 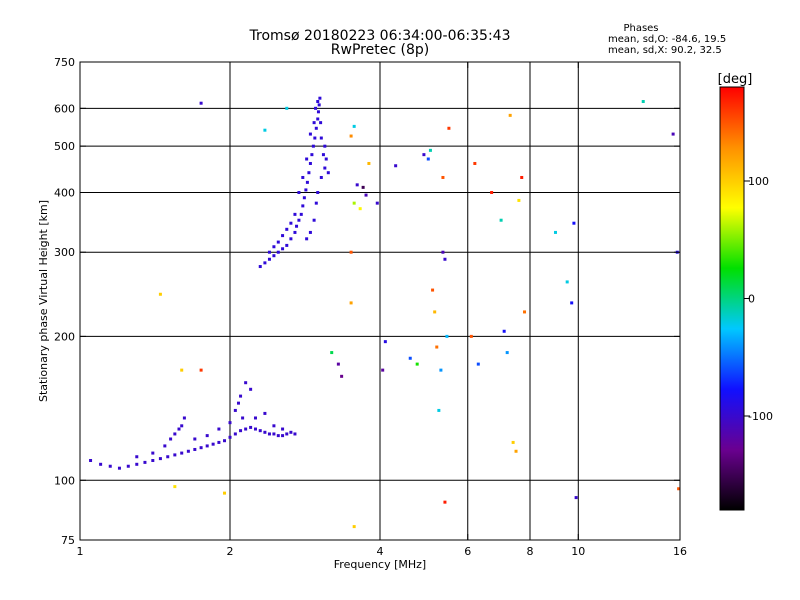 What do you see at coordinates (380, 551) in the screenshot?
I see `x-tick-label: 4` at bounding box center [380, 551].